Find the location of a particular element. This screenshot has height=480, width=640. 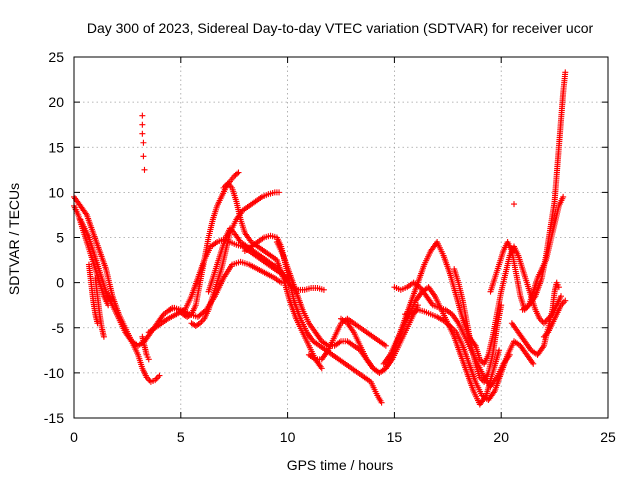

y-tick-label: 10 is located at coordinates (56, 192).